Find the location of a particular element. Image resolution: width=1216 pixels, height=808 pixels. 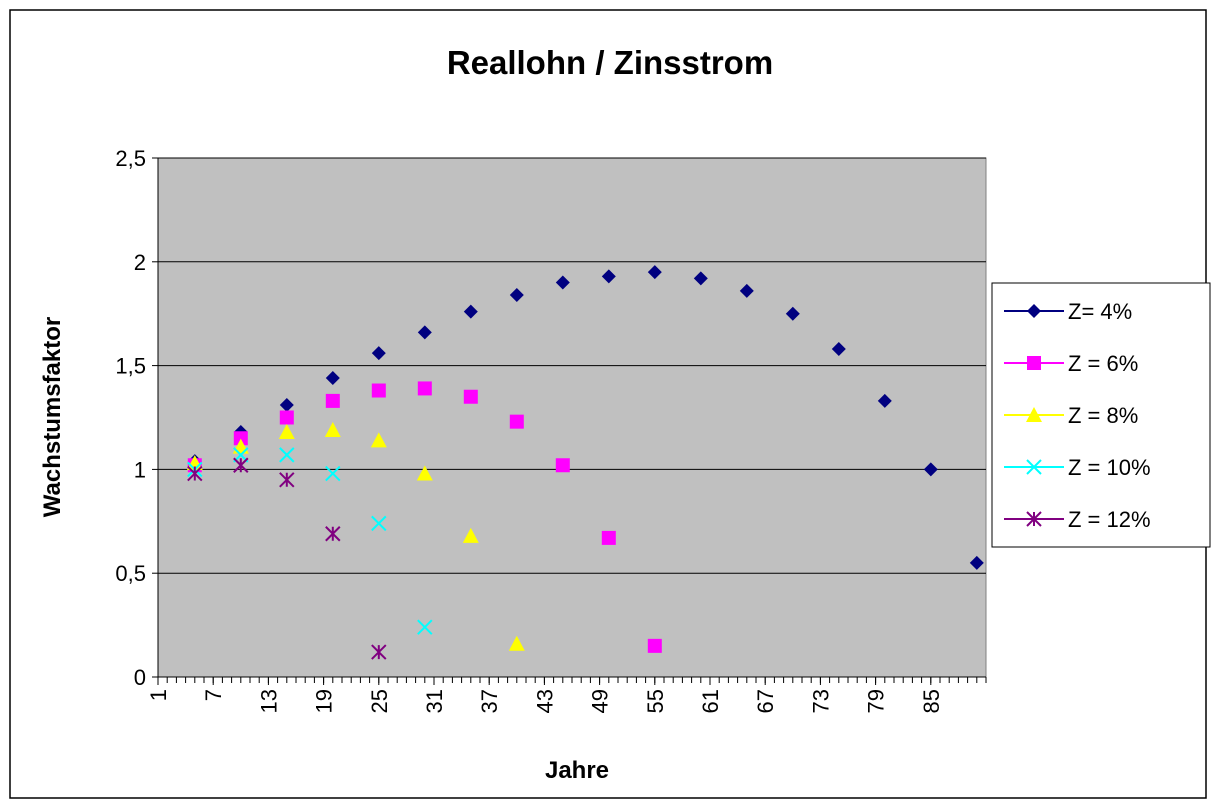

x-tick-label: 73 is located at coordinates (820, 701).